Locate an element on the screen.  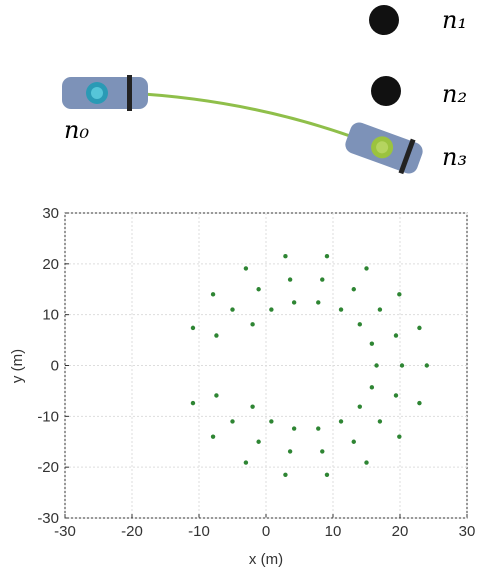
y-tick-label: 10 is located at coordinates (50, 315).